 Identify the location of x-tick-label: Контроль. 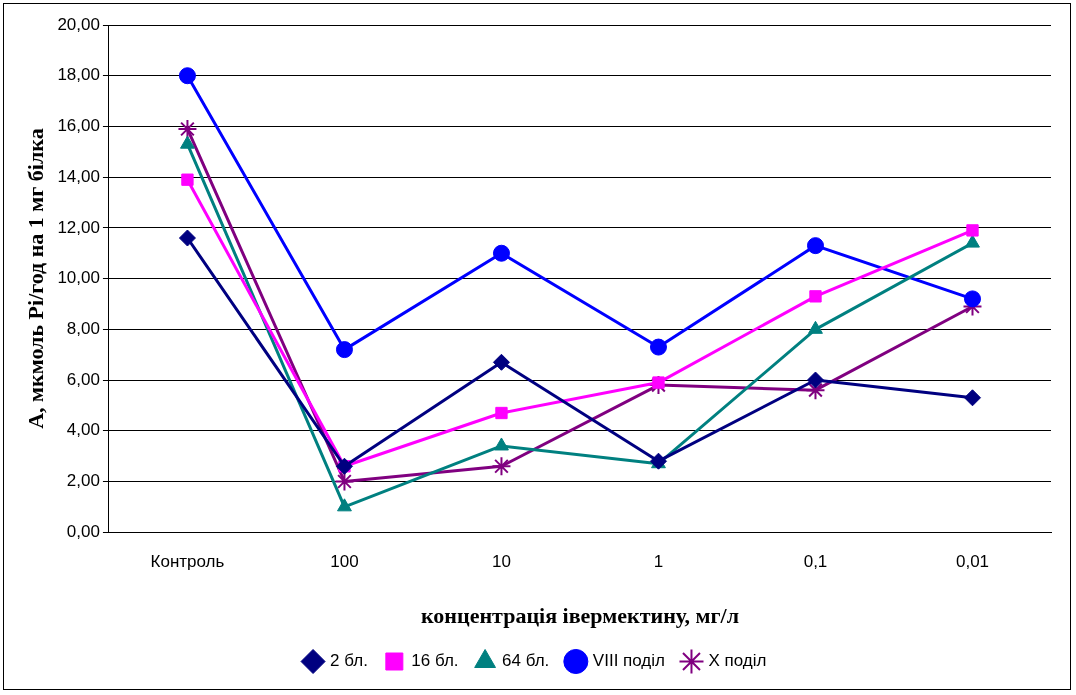
(187, 562).